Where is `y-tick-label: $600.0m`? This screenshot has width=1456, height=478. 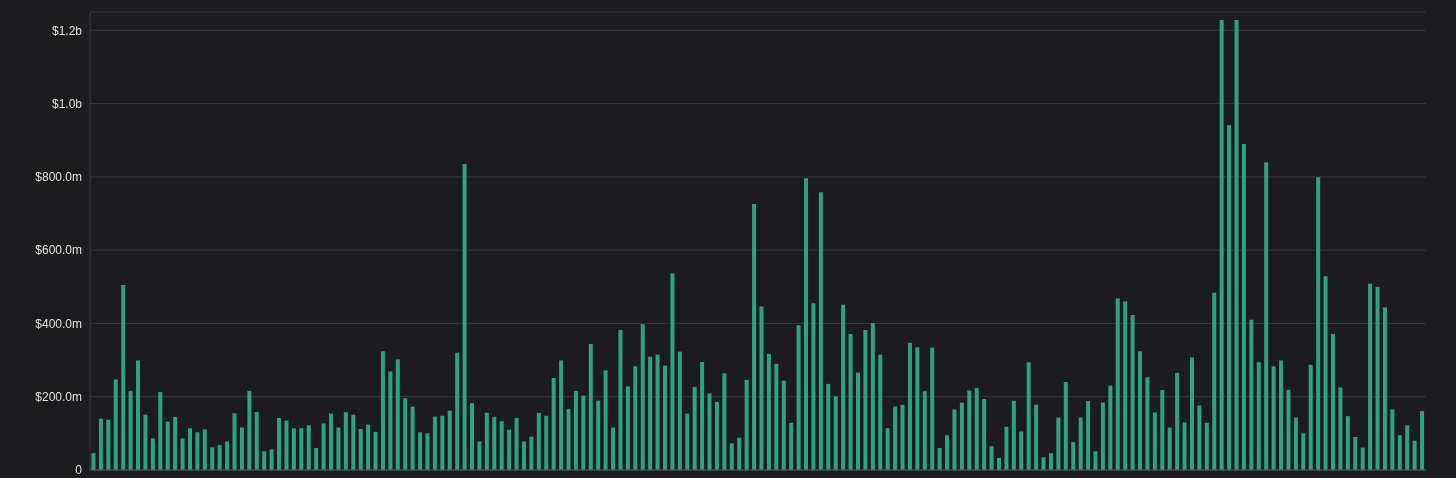
y-tick-label: $600.0m is located at coordinates (58, 250).